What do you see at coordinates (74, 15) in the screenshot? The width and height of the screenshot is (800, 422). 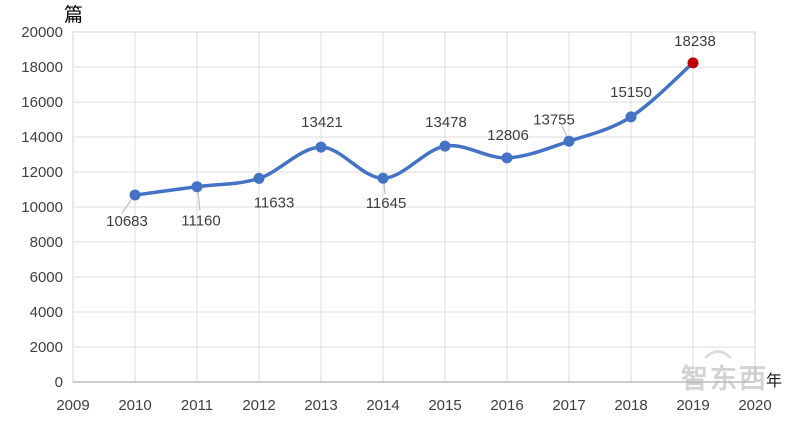 I see `y-axis-unit-label: 篇` at bounding box center [74, 15].